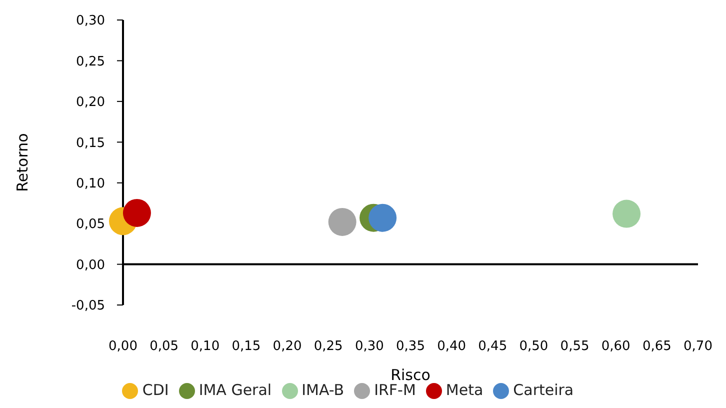 The image size is (726, 408). What do you see at coordinates (205, 346) in the screenshot?
I see `x-tick-label: 0,10` at bounding box center [205, 346].